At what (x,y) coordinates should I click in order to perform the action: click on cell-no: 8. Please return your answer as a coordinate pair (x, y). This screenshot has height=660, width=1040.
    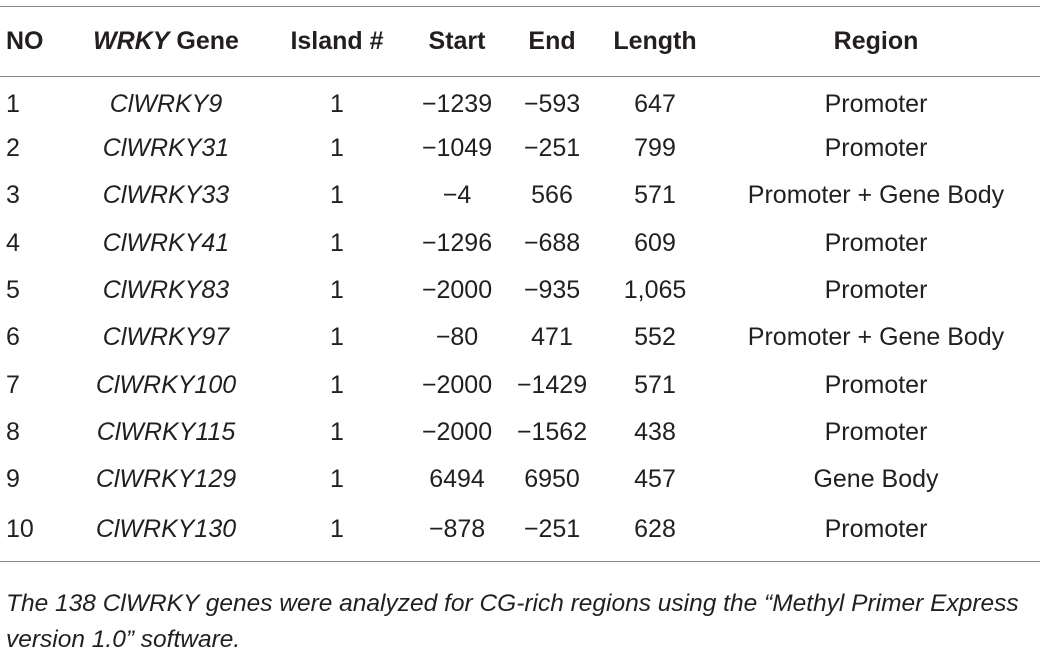
    Looking at the image, I should click on (13, 431).